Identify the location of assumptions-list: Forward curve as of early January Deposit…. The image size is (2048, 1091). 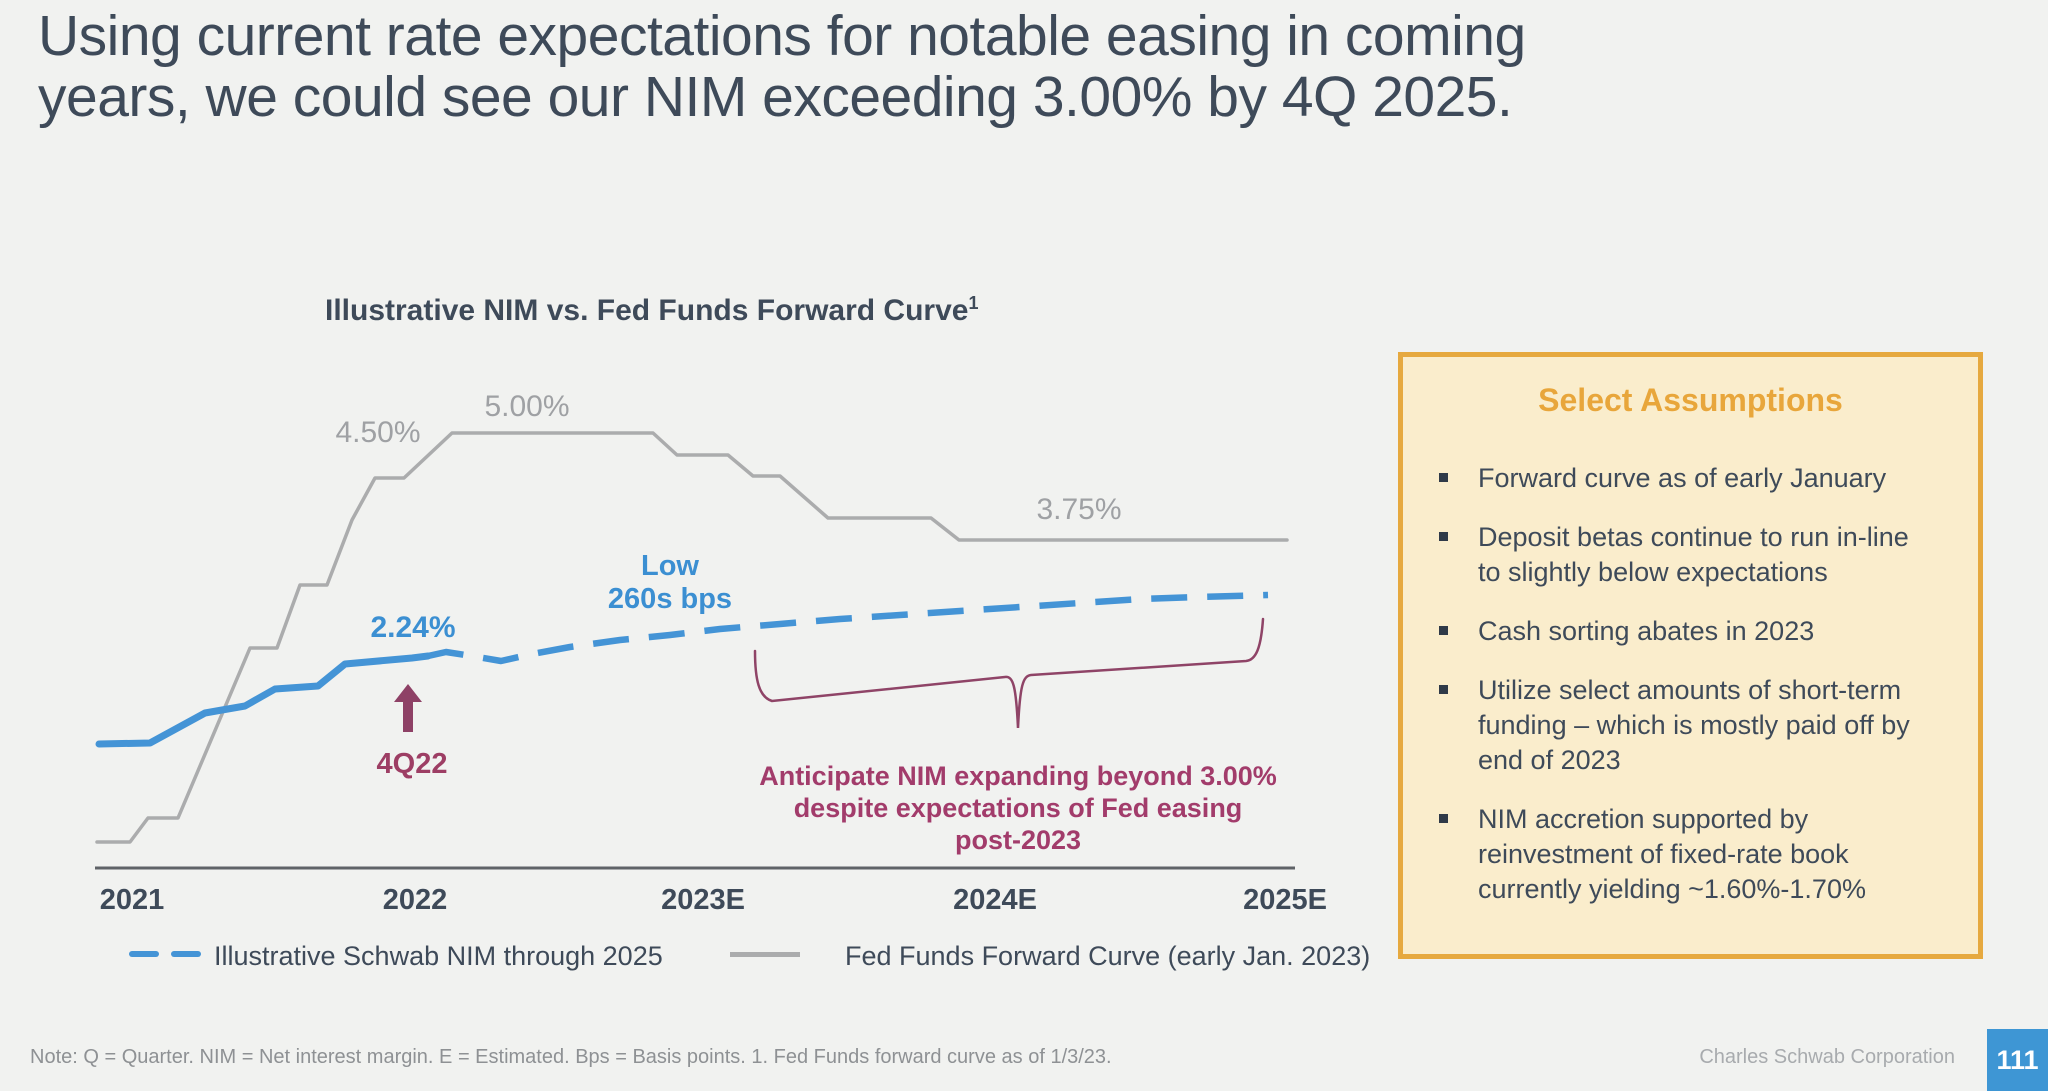
(1695, 684).